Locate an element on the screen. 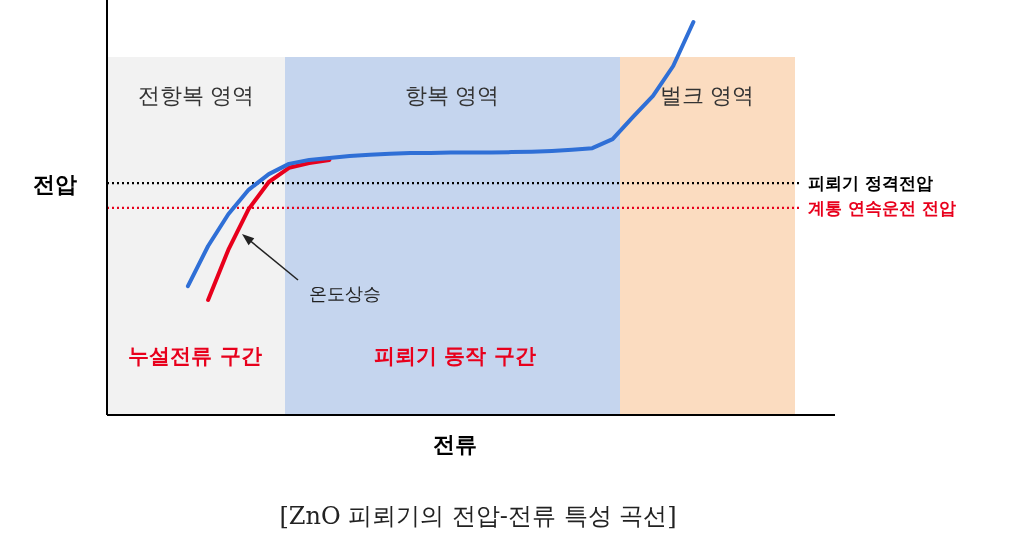 This screenshot has width=1024, height=543. ref-line-label: 피뢰기 정격전압 is located at coordinates (870, 183).